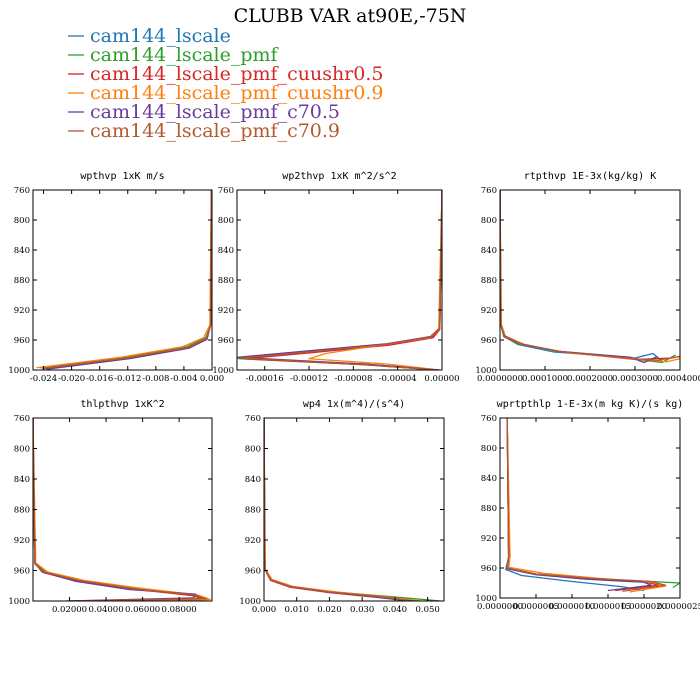 The image size is (700, 700). I want to click on legend-entry: cam144_lscale_pmf, so click(174, 55).